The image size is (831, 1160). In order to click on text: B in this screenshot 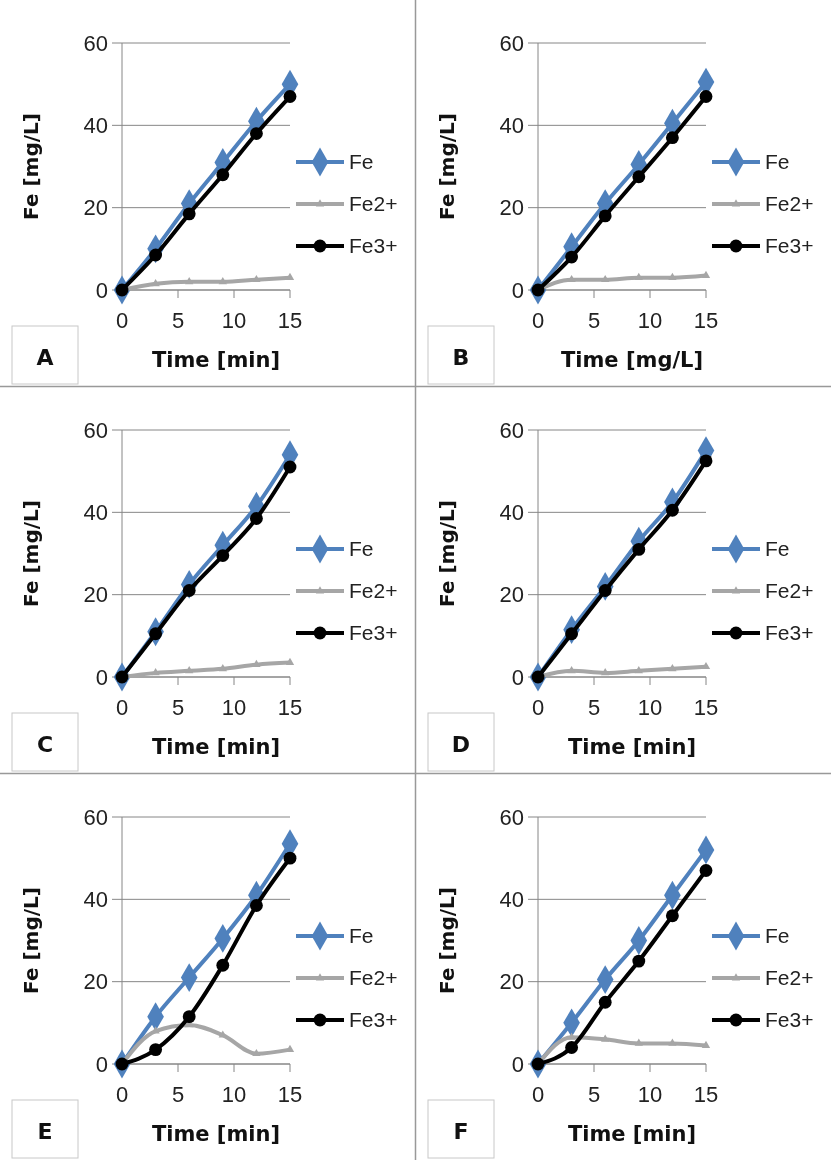, I will do `click(461, 357)`.